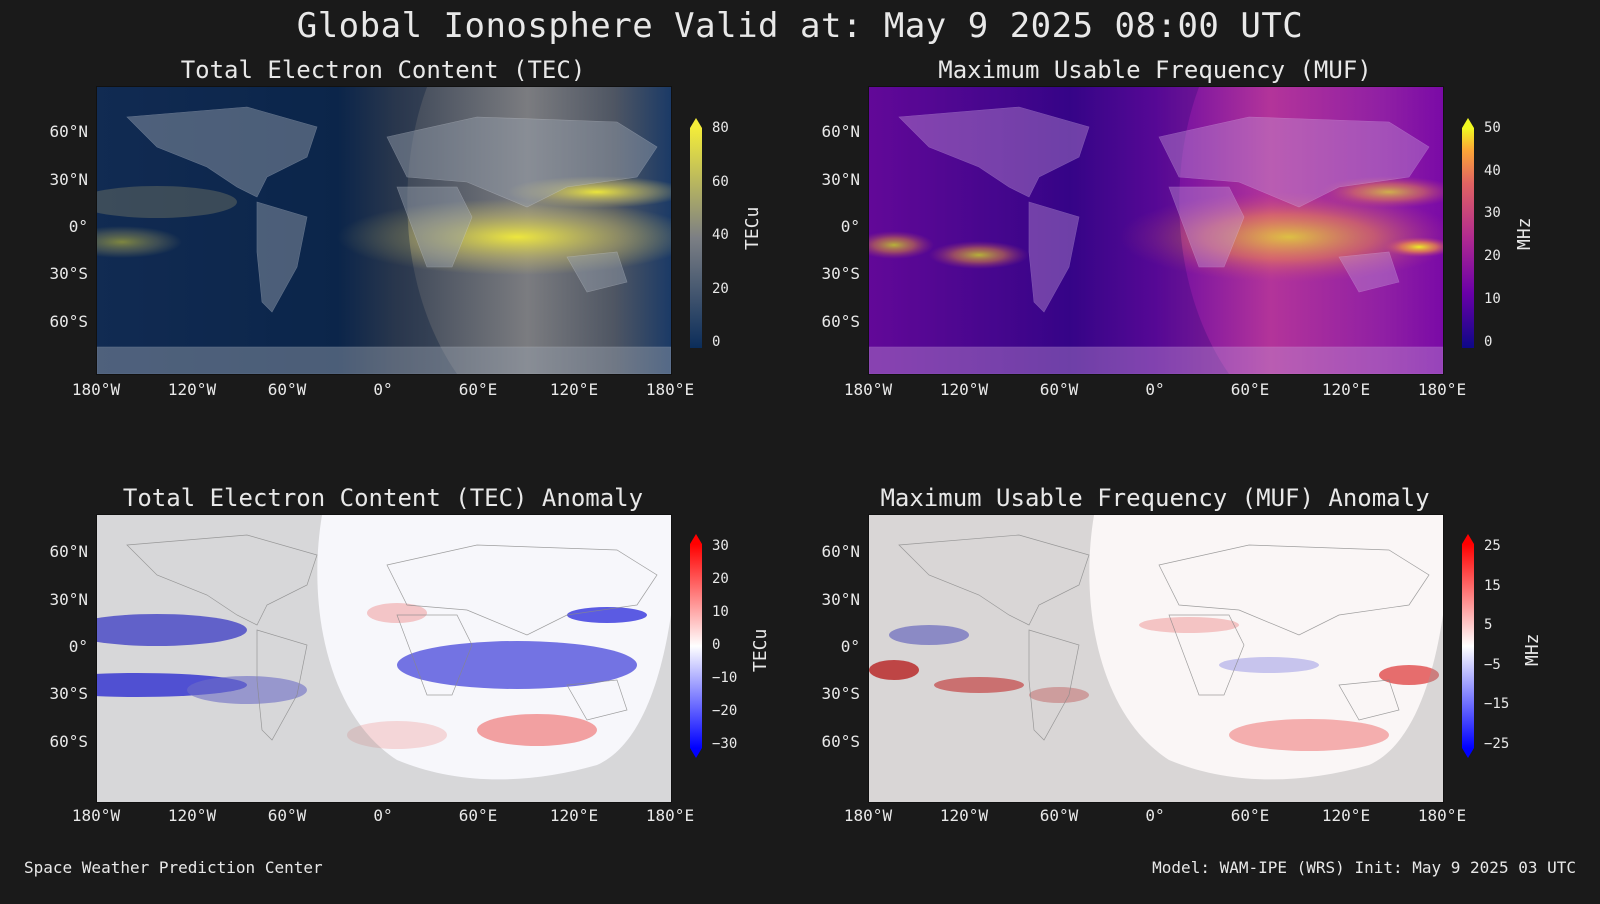 This screenshot has height=904, width=1600. Describe the element at coordinates (173, 867) in the screenshot. I see `footer-source: Space Weather Prediction Center` at that location.